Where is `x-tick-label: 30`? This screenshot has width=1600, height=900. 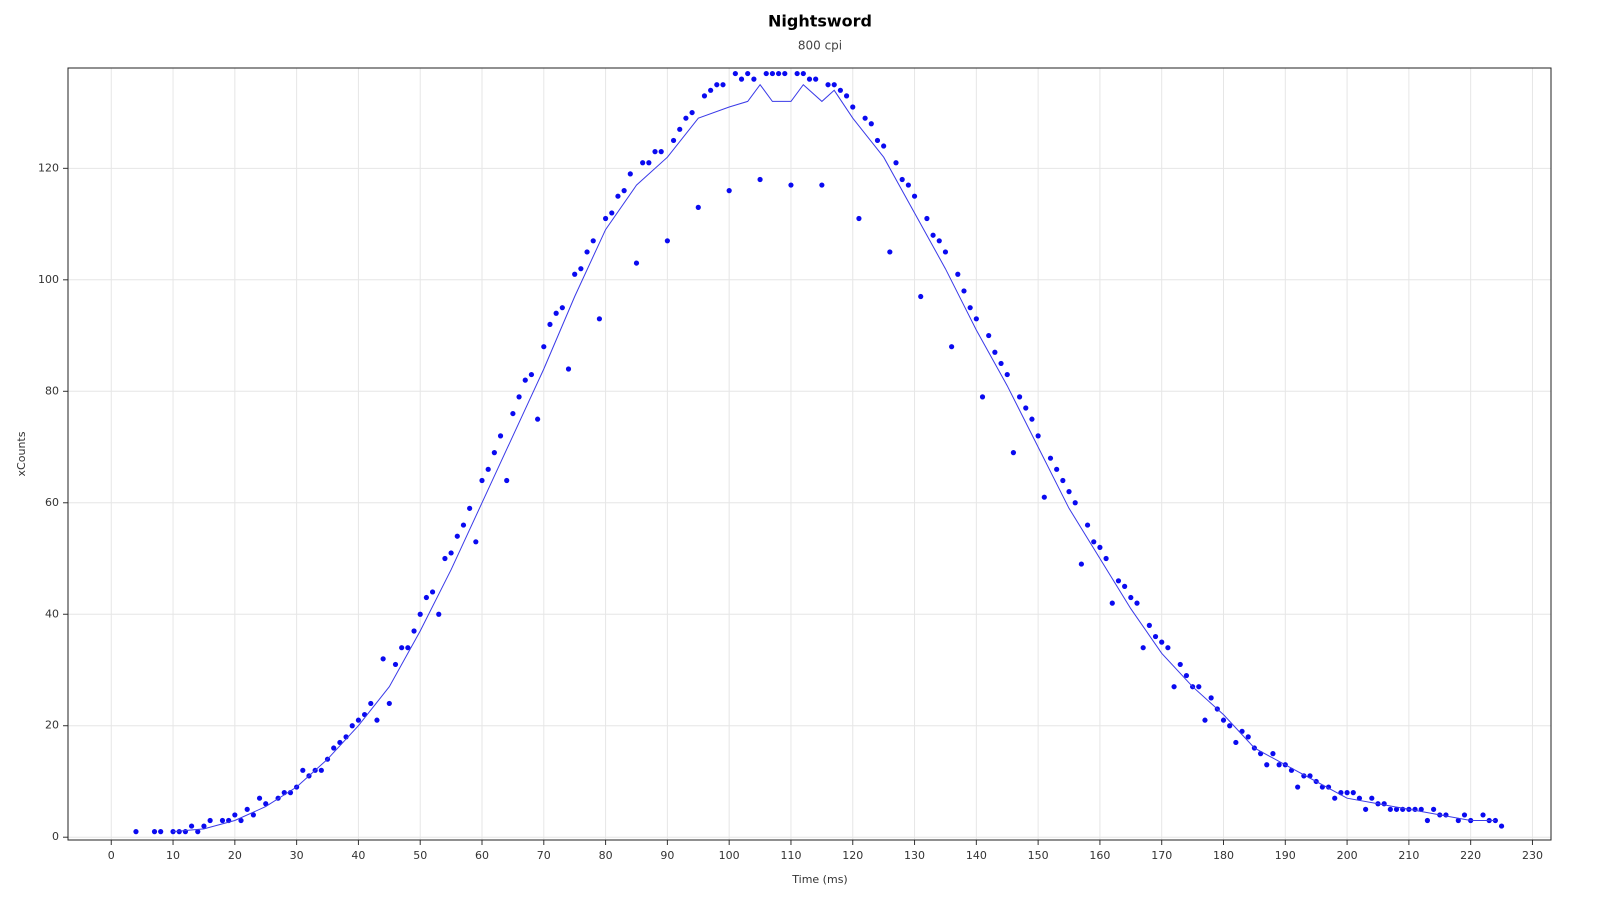 x-tick-label: 30 is located at coordinates (297, 855).